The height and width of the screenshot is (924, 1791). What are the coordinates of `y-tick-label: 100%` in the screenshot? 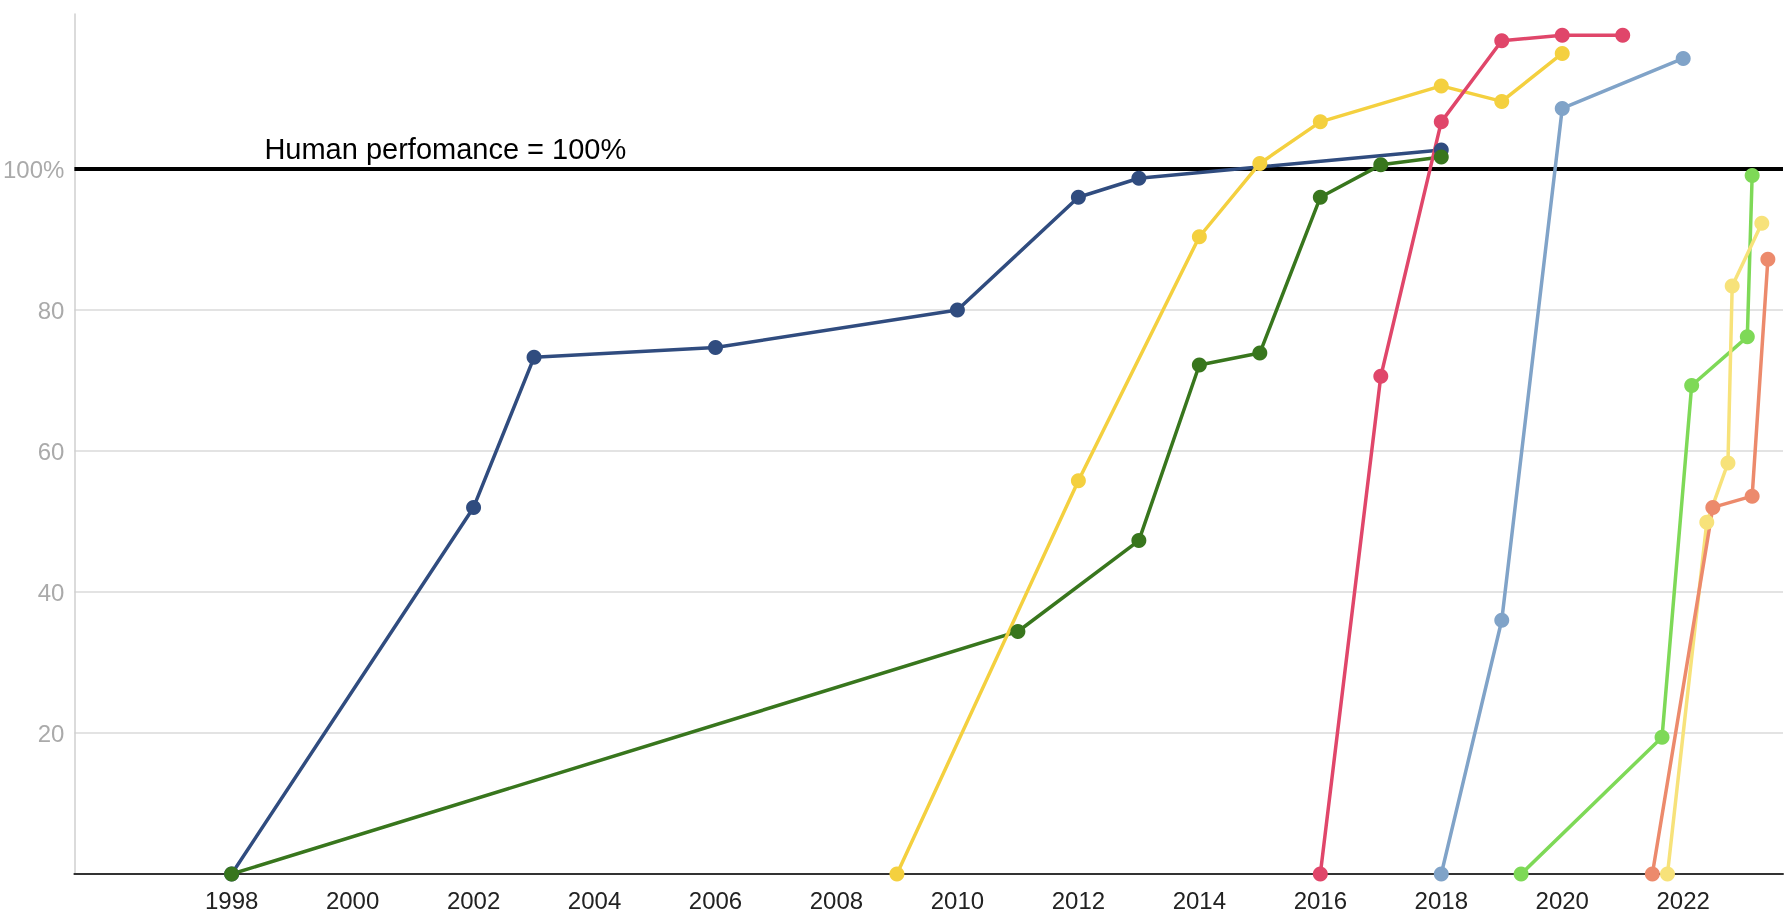 It's located at (33, 169).